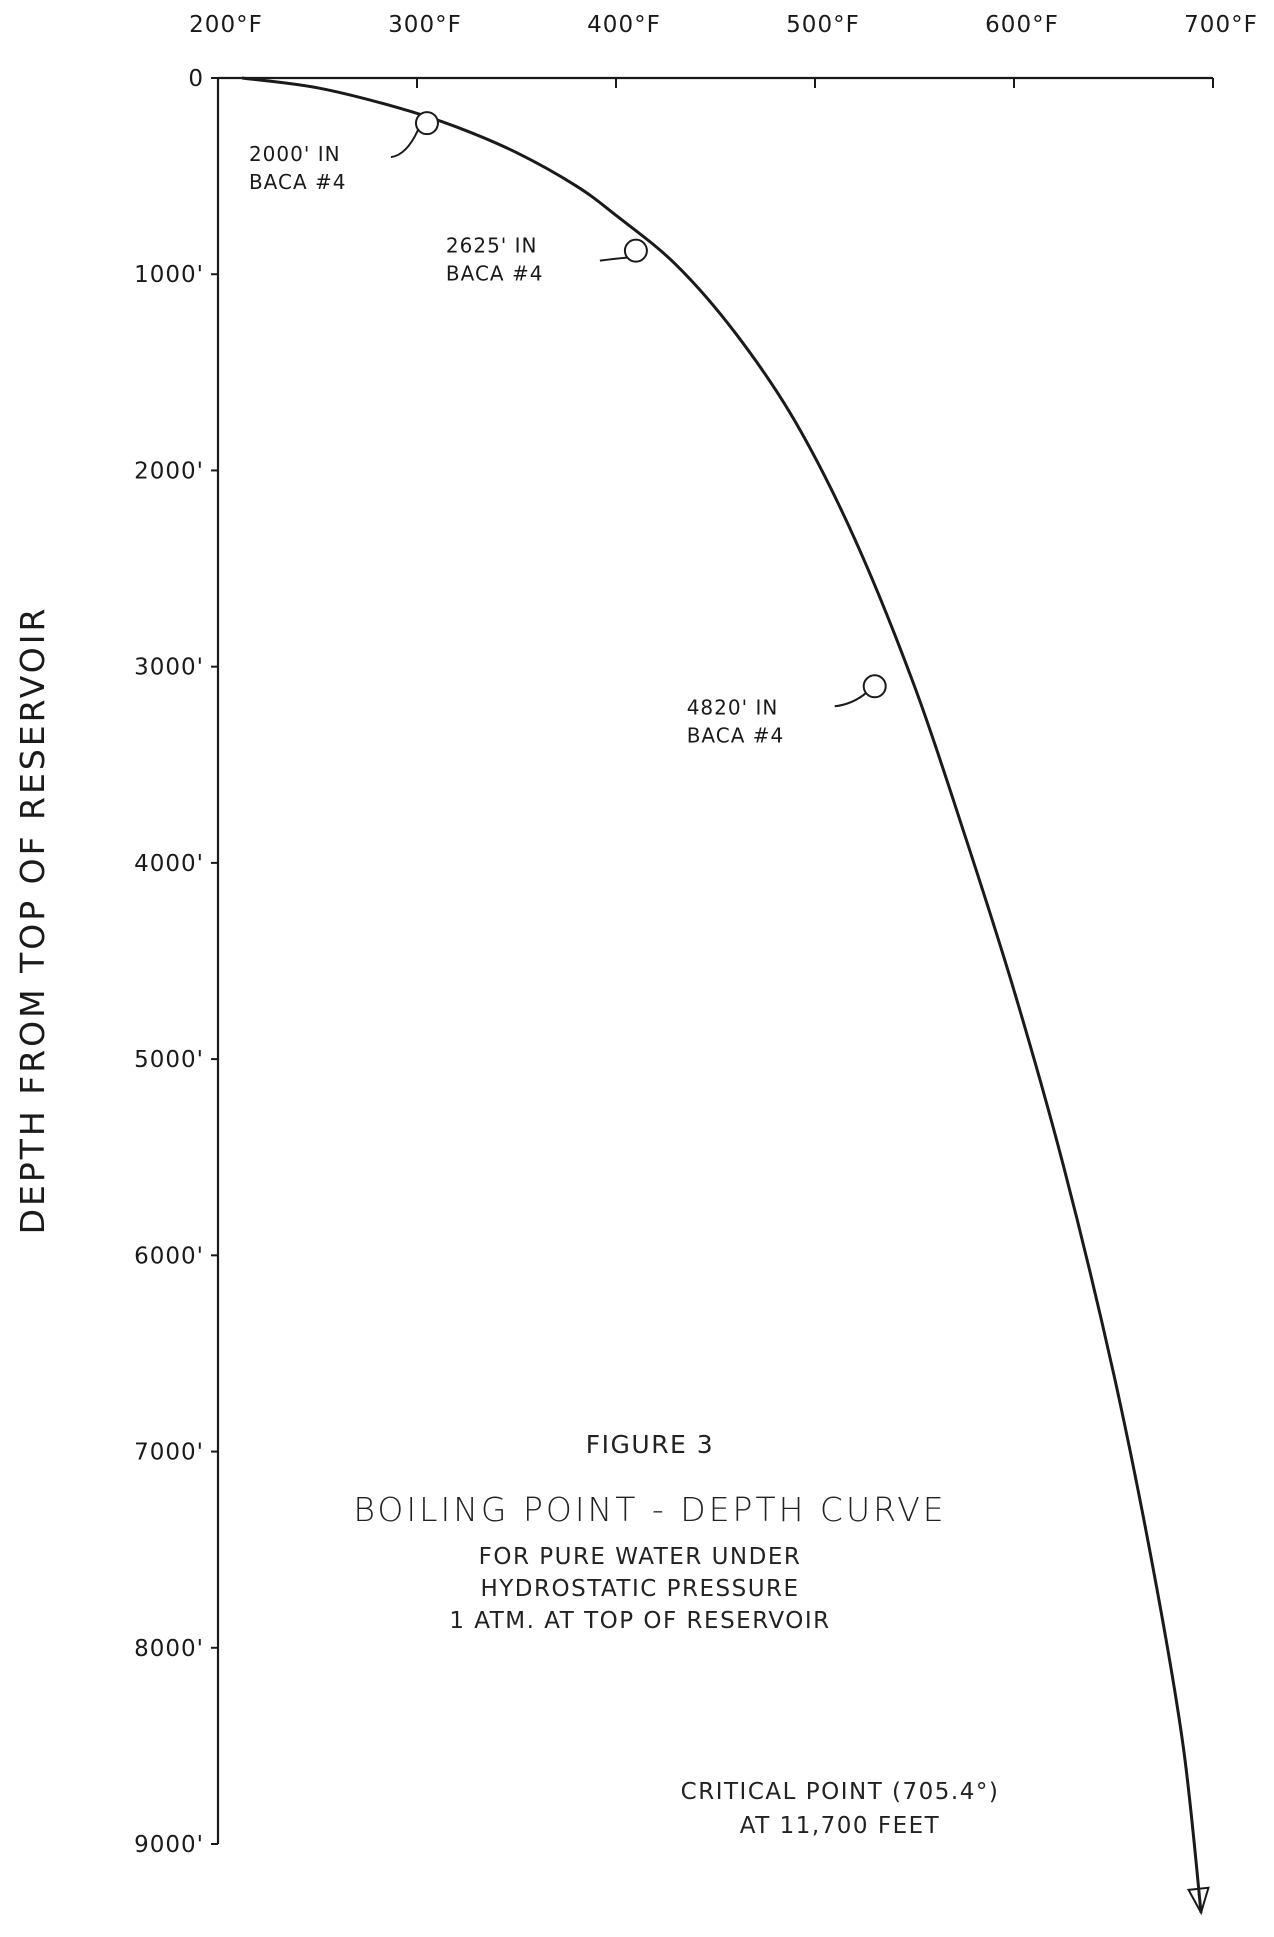  Describe the element at coordinates (840, 1809) in the screenshot. I see `critical-point-note: CRITICAL POINT (705.4°) AT 11,700 FEET` at that location.